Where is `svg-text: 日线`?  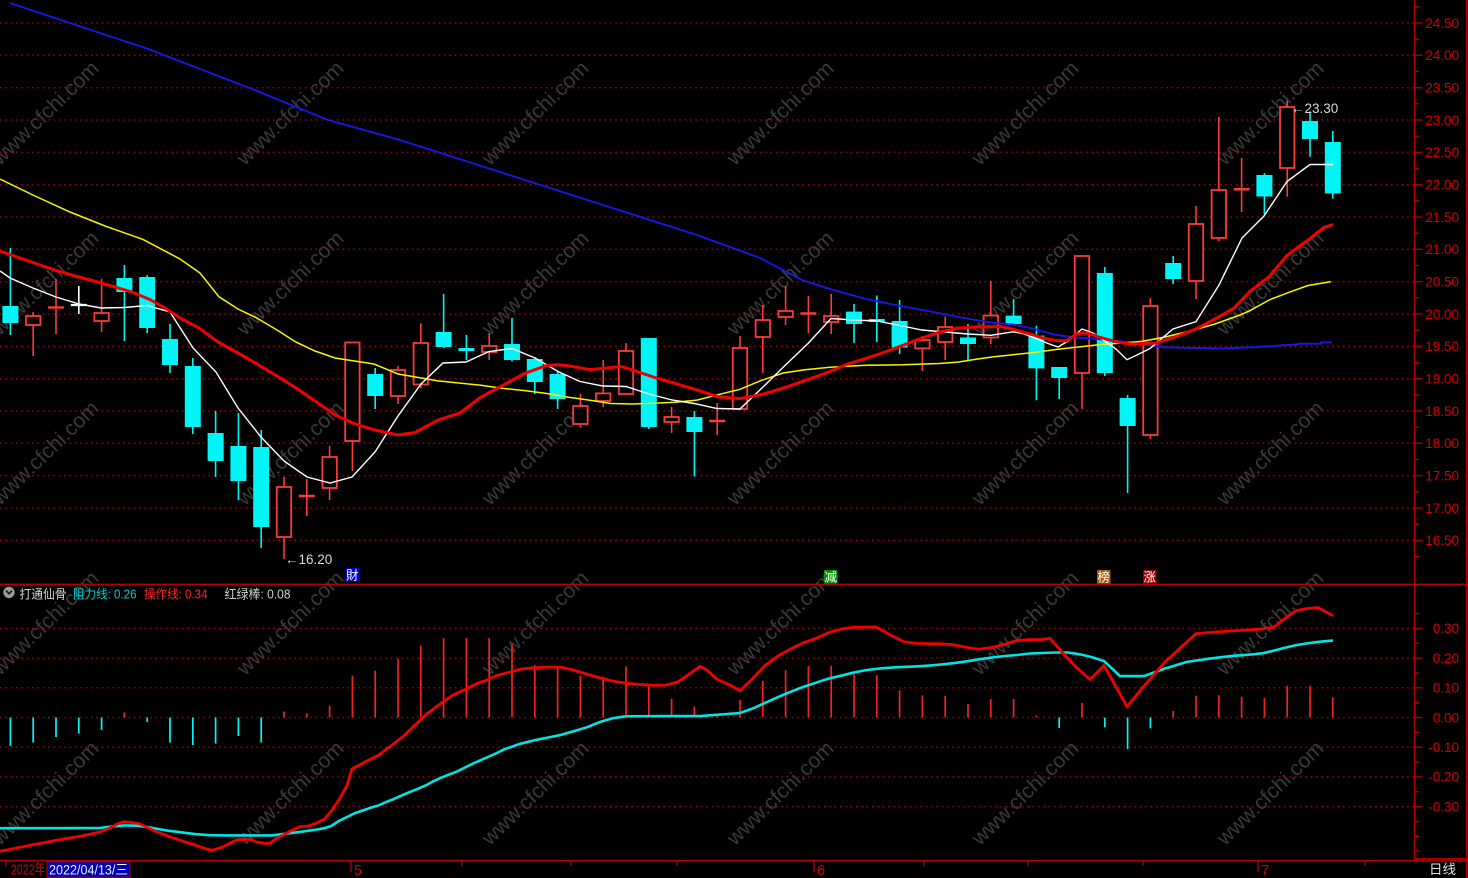 svg-text: 日线 is located at coordinates (1442, 869).